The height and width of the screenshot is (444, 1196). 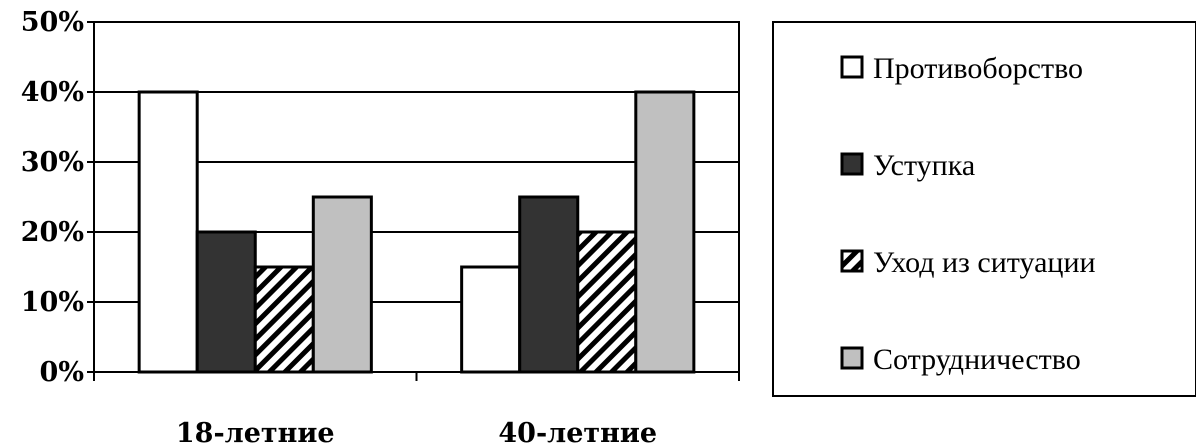 What do you see at coordinates (977, 359) in the screenshot?
I see `legend-label: Сотрудничество` at bounding box center [977, 359].